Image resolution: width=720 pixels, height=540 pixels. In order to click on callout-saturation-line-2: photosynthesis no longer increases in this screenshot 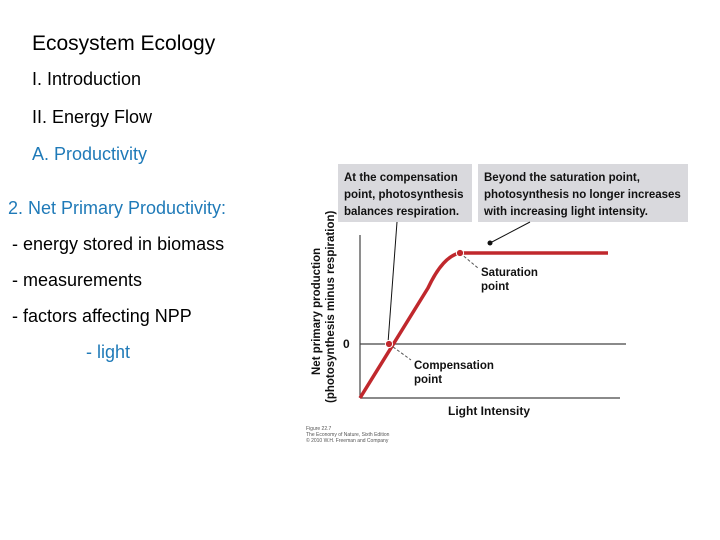, I will do `click(582, 195)`.